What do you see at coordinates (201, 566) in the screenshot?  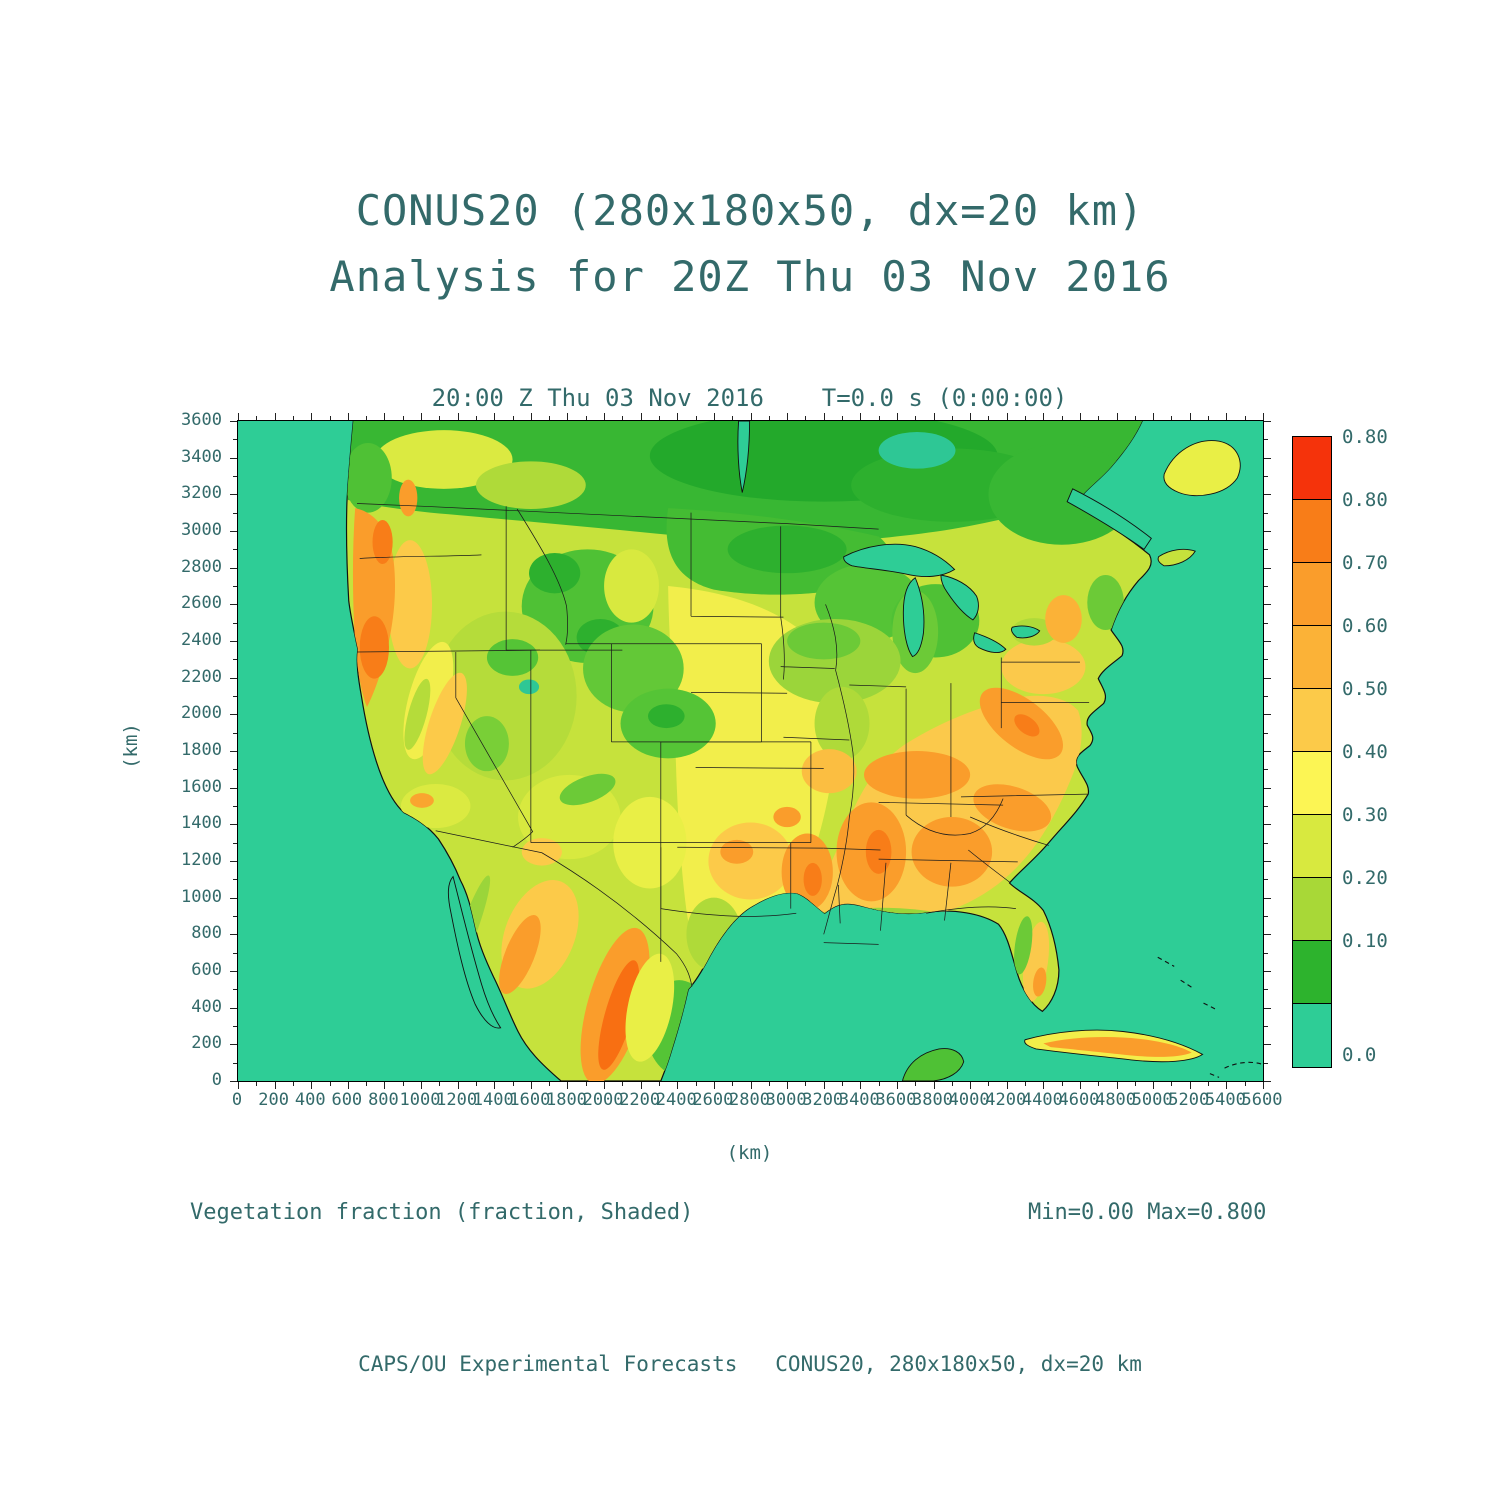 I see `y-tick-label: 2800` at bounding box center [201, 566].